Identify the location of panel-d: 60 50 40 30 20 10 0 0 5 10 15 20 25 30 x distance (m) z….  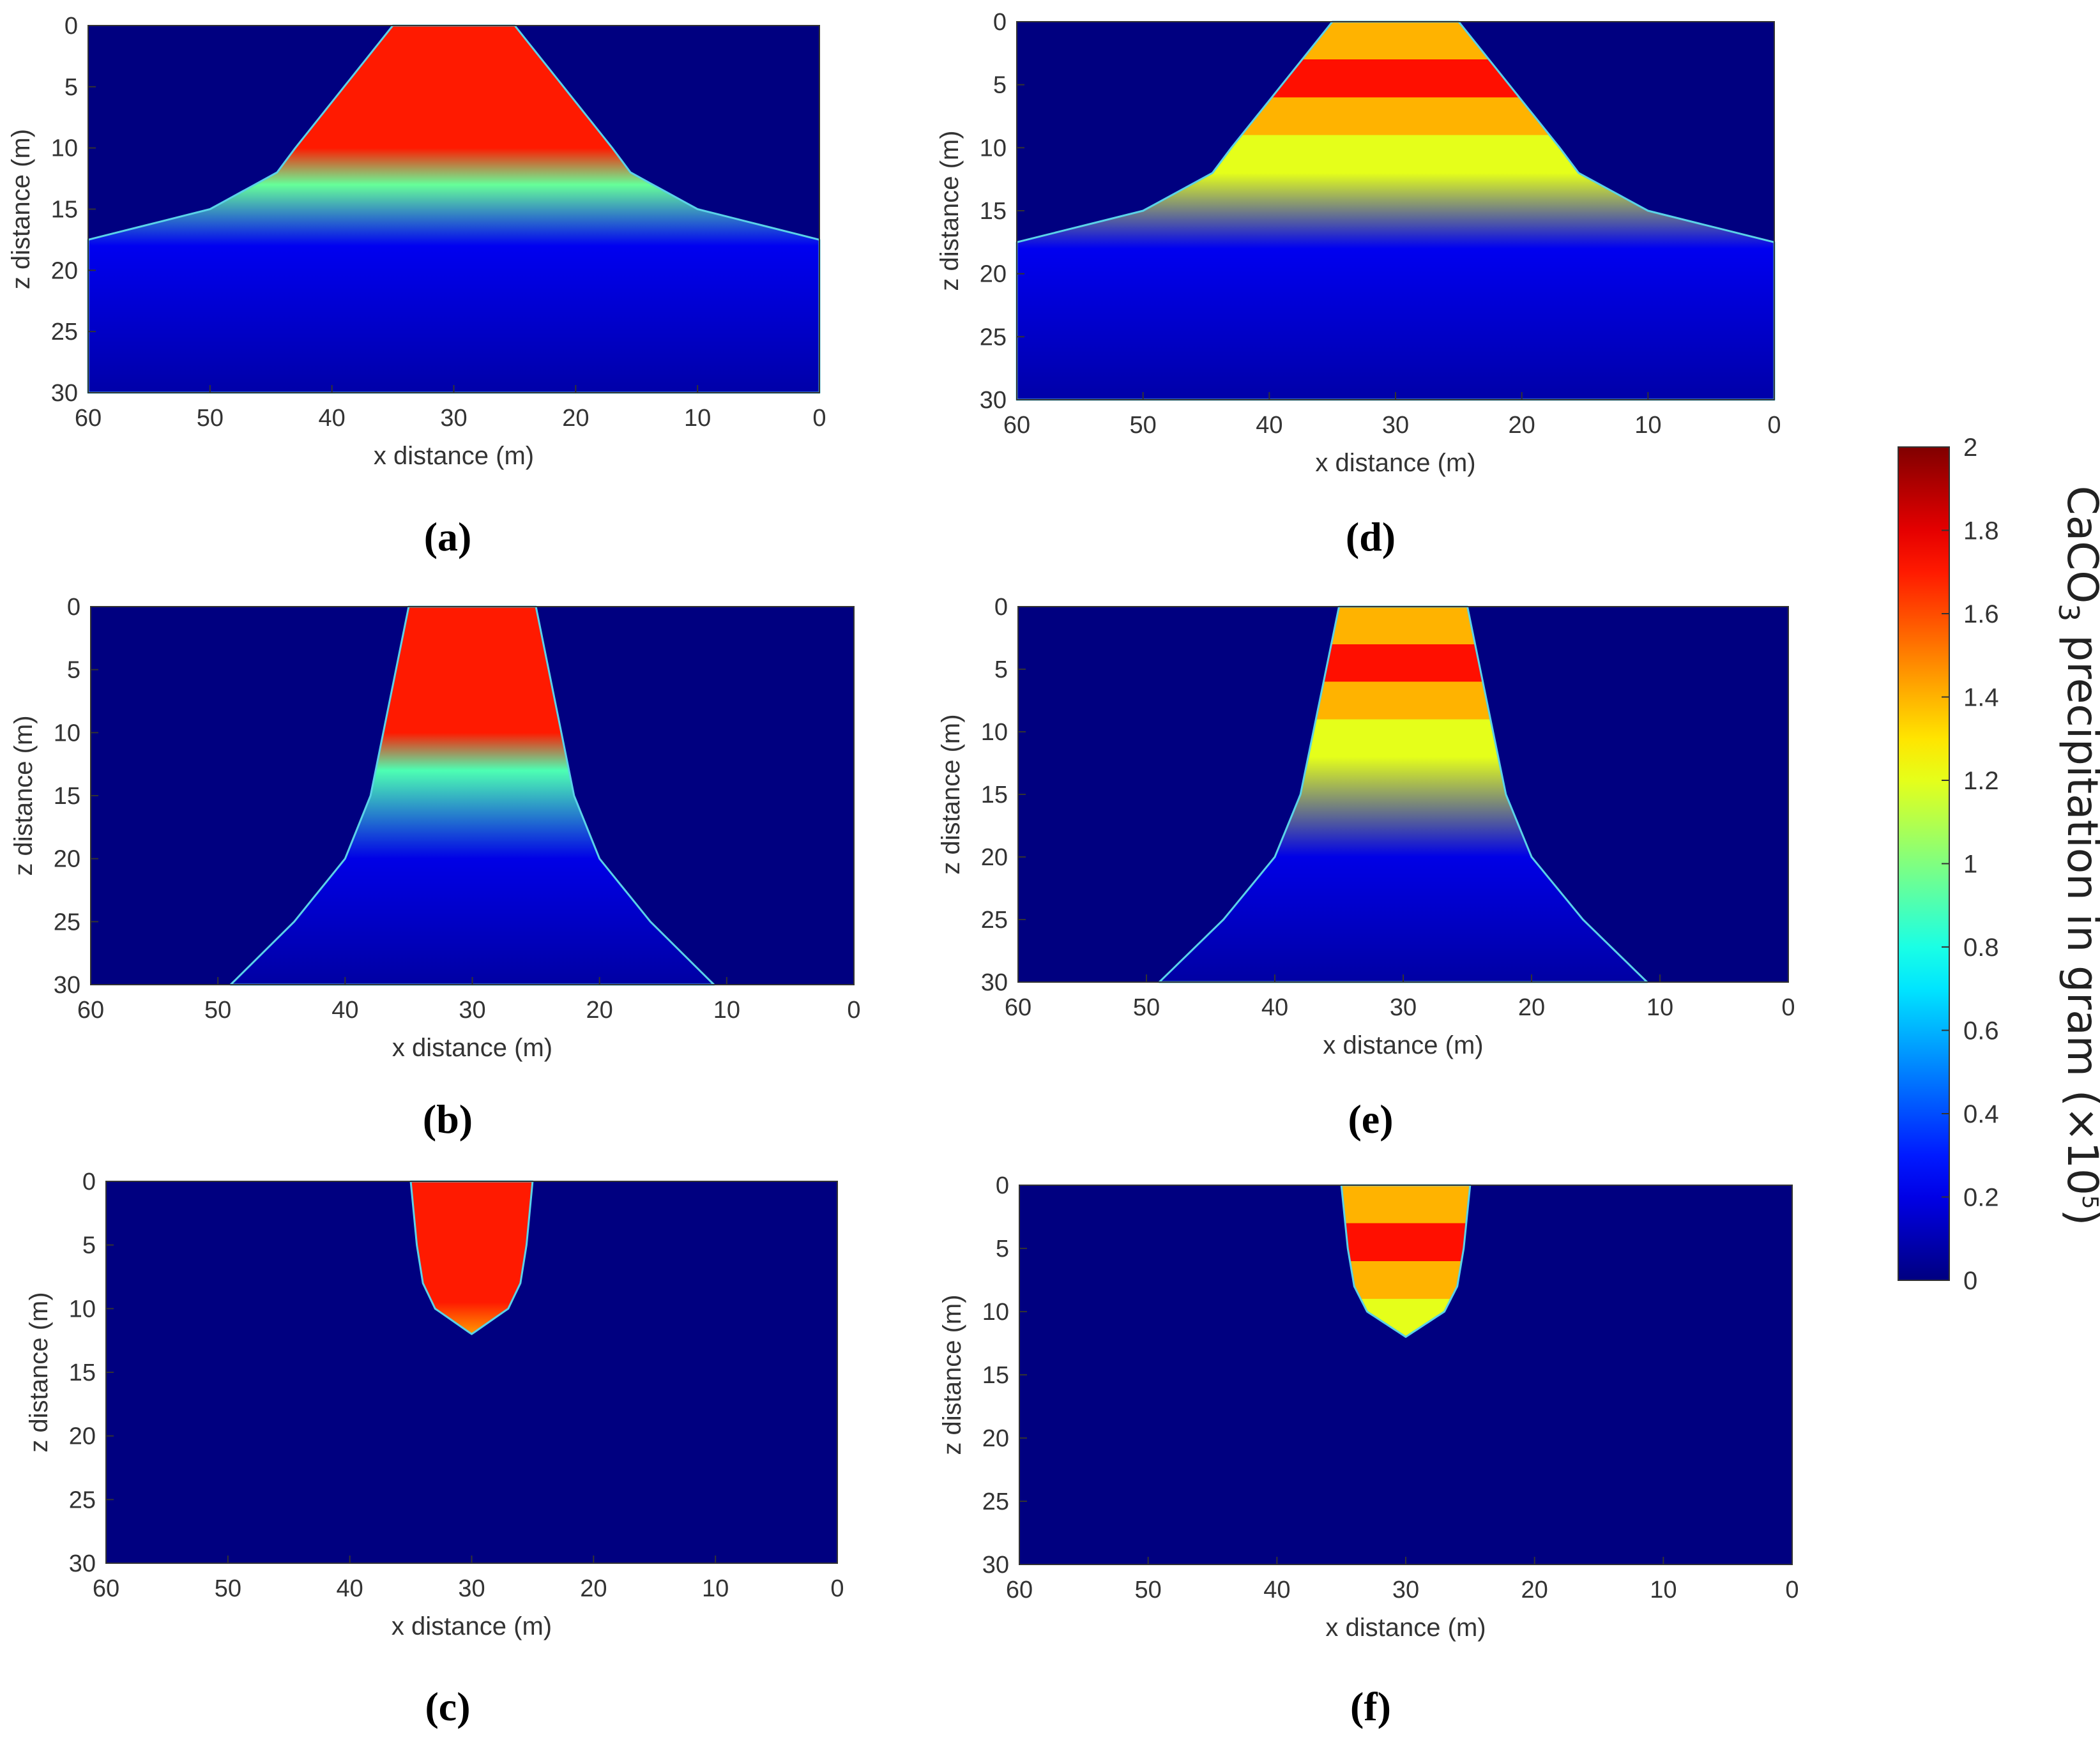
(1358, 243).